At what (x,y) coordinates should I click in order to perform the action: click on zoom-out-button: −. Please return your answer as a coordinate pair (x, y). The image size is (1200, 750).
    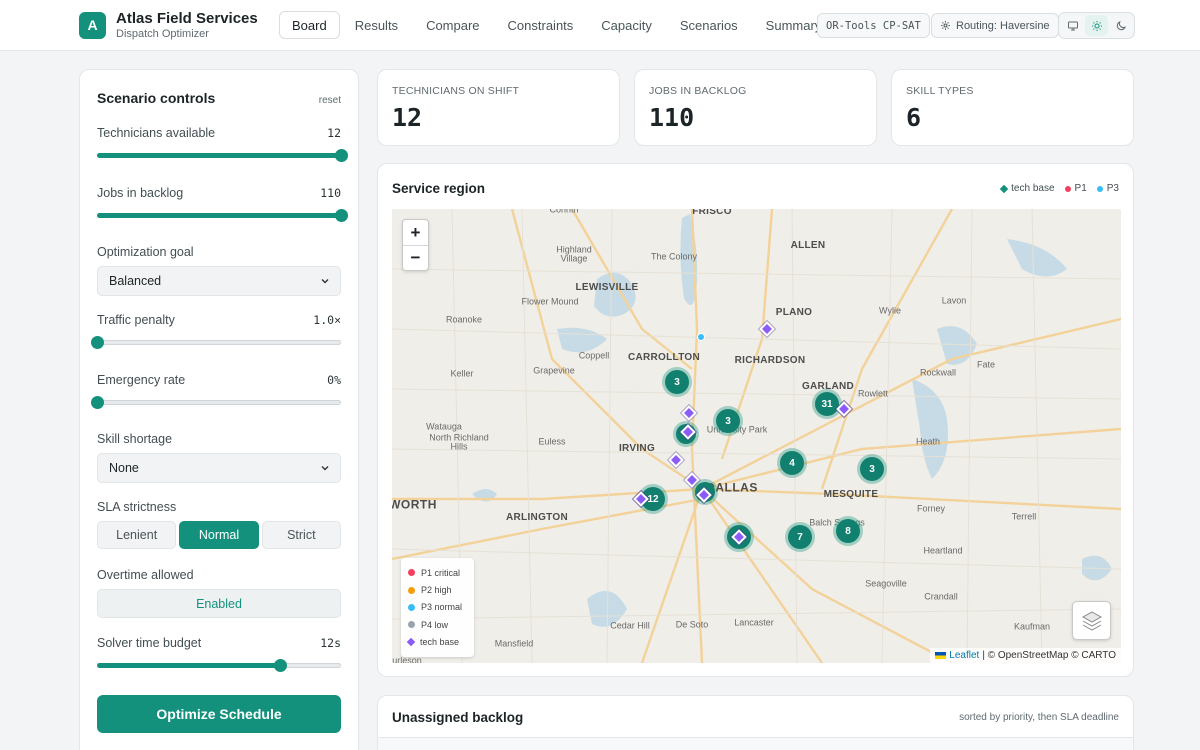
    Looking at the image, I should click on (415, 257).